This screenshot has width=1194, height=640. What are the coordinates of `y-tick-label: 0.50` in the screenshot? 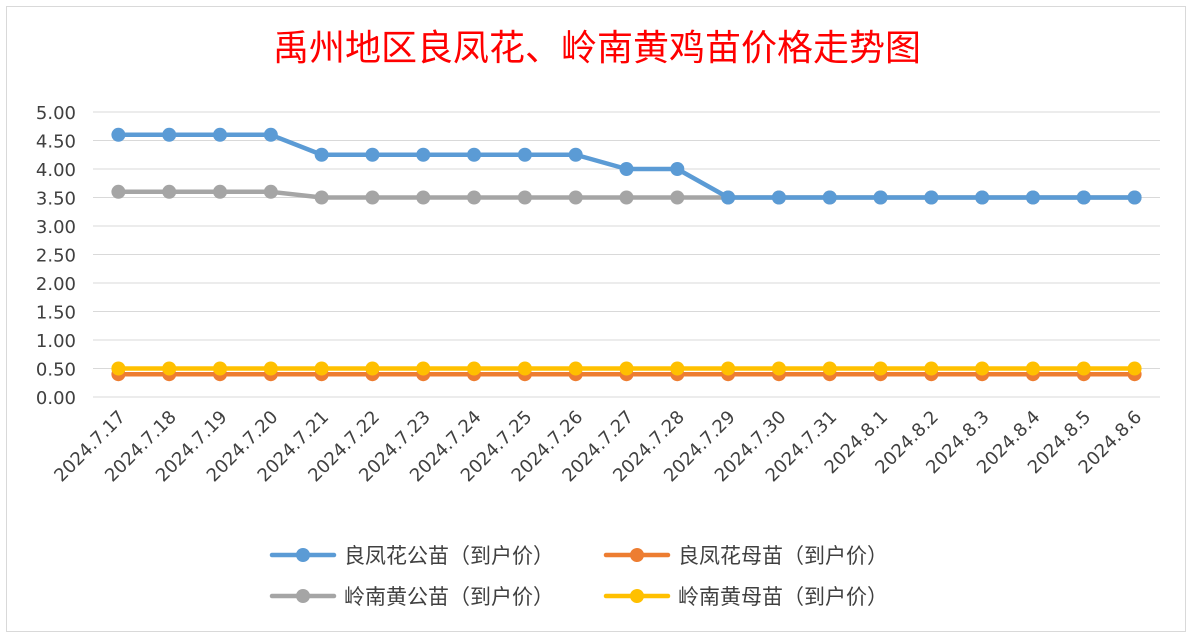 It's located at (56, 370).